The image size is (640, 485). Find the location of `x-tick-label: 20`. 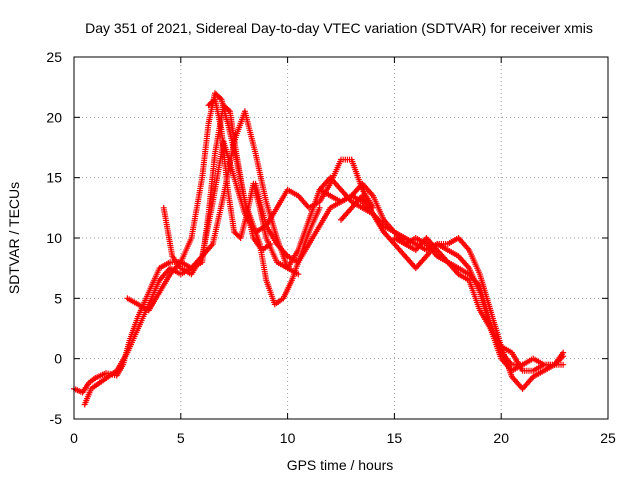

x-tick-label: 20 is located at coordinates (501, 438).